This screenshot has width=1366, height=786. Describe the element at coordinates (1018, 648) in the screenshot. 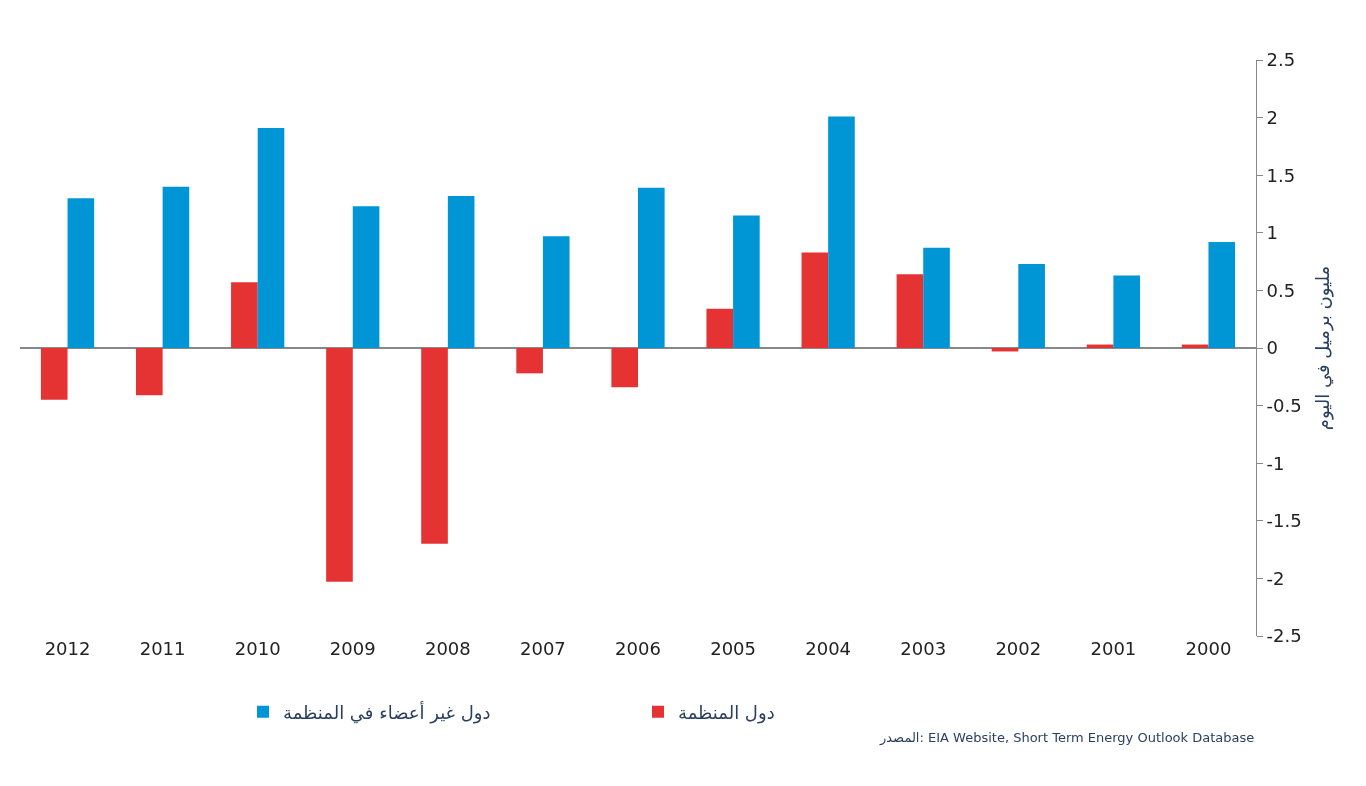

I see `x-tick-label: 2002` at that location.